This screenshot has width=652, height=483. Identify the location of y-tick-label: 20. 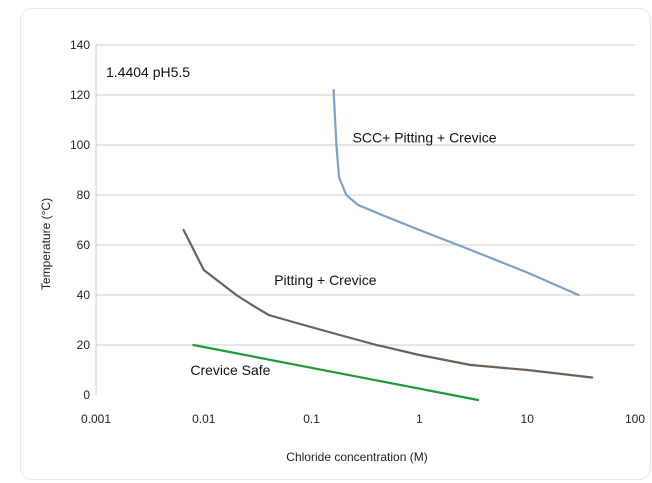
(84, 345).